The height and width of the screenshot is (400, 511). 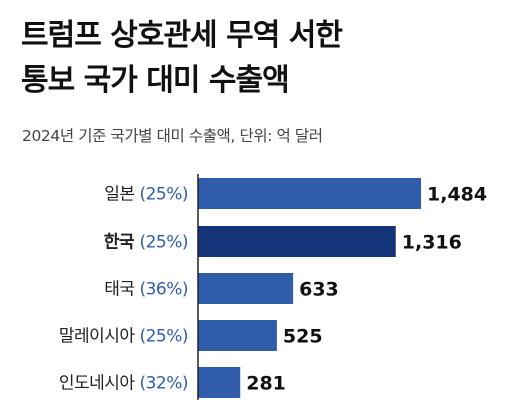 What do you see at coordinates (99, 337) in the screenshot?
I see `category-name-3: 말레이시아` at bounding box center [99, 337].